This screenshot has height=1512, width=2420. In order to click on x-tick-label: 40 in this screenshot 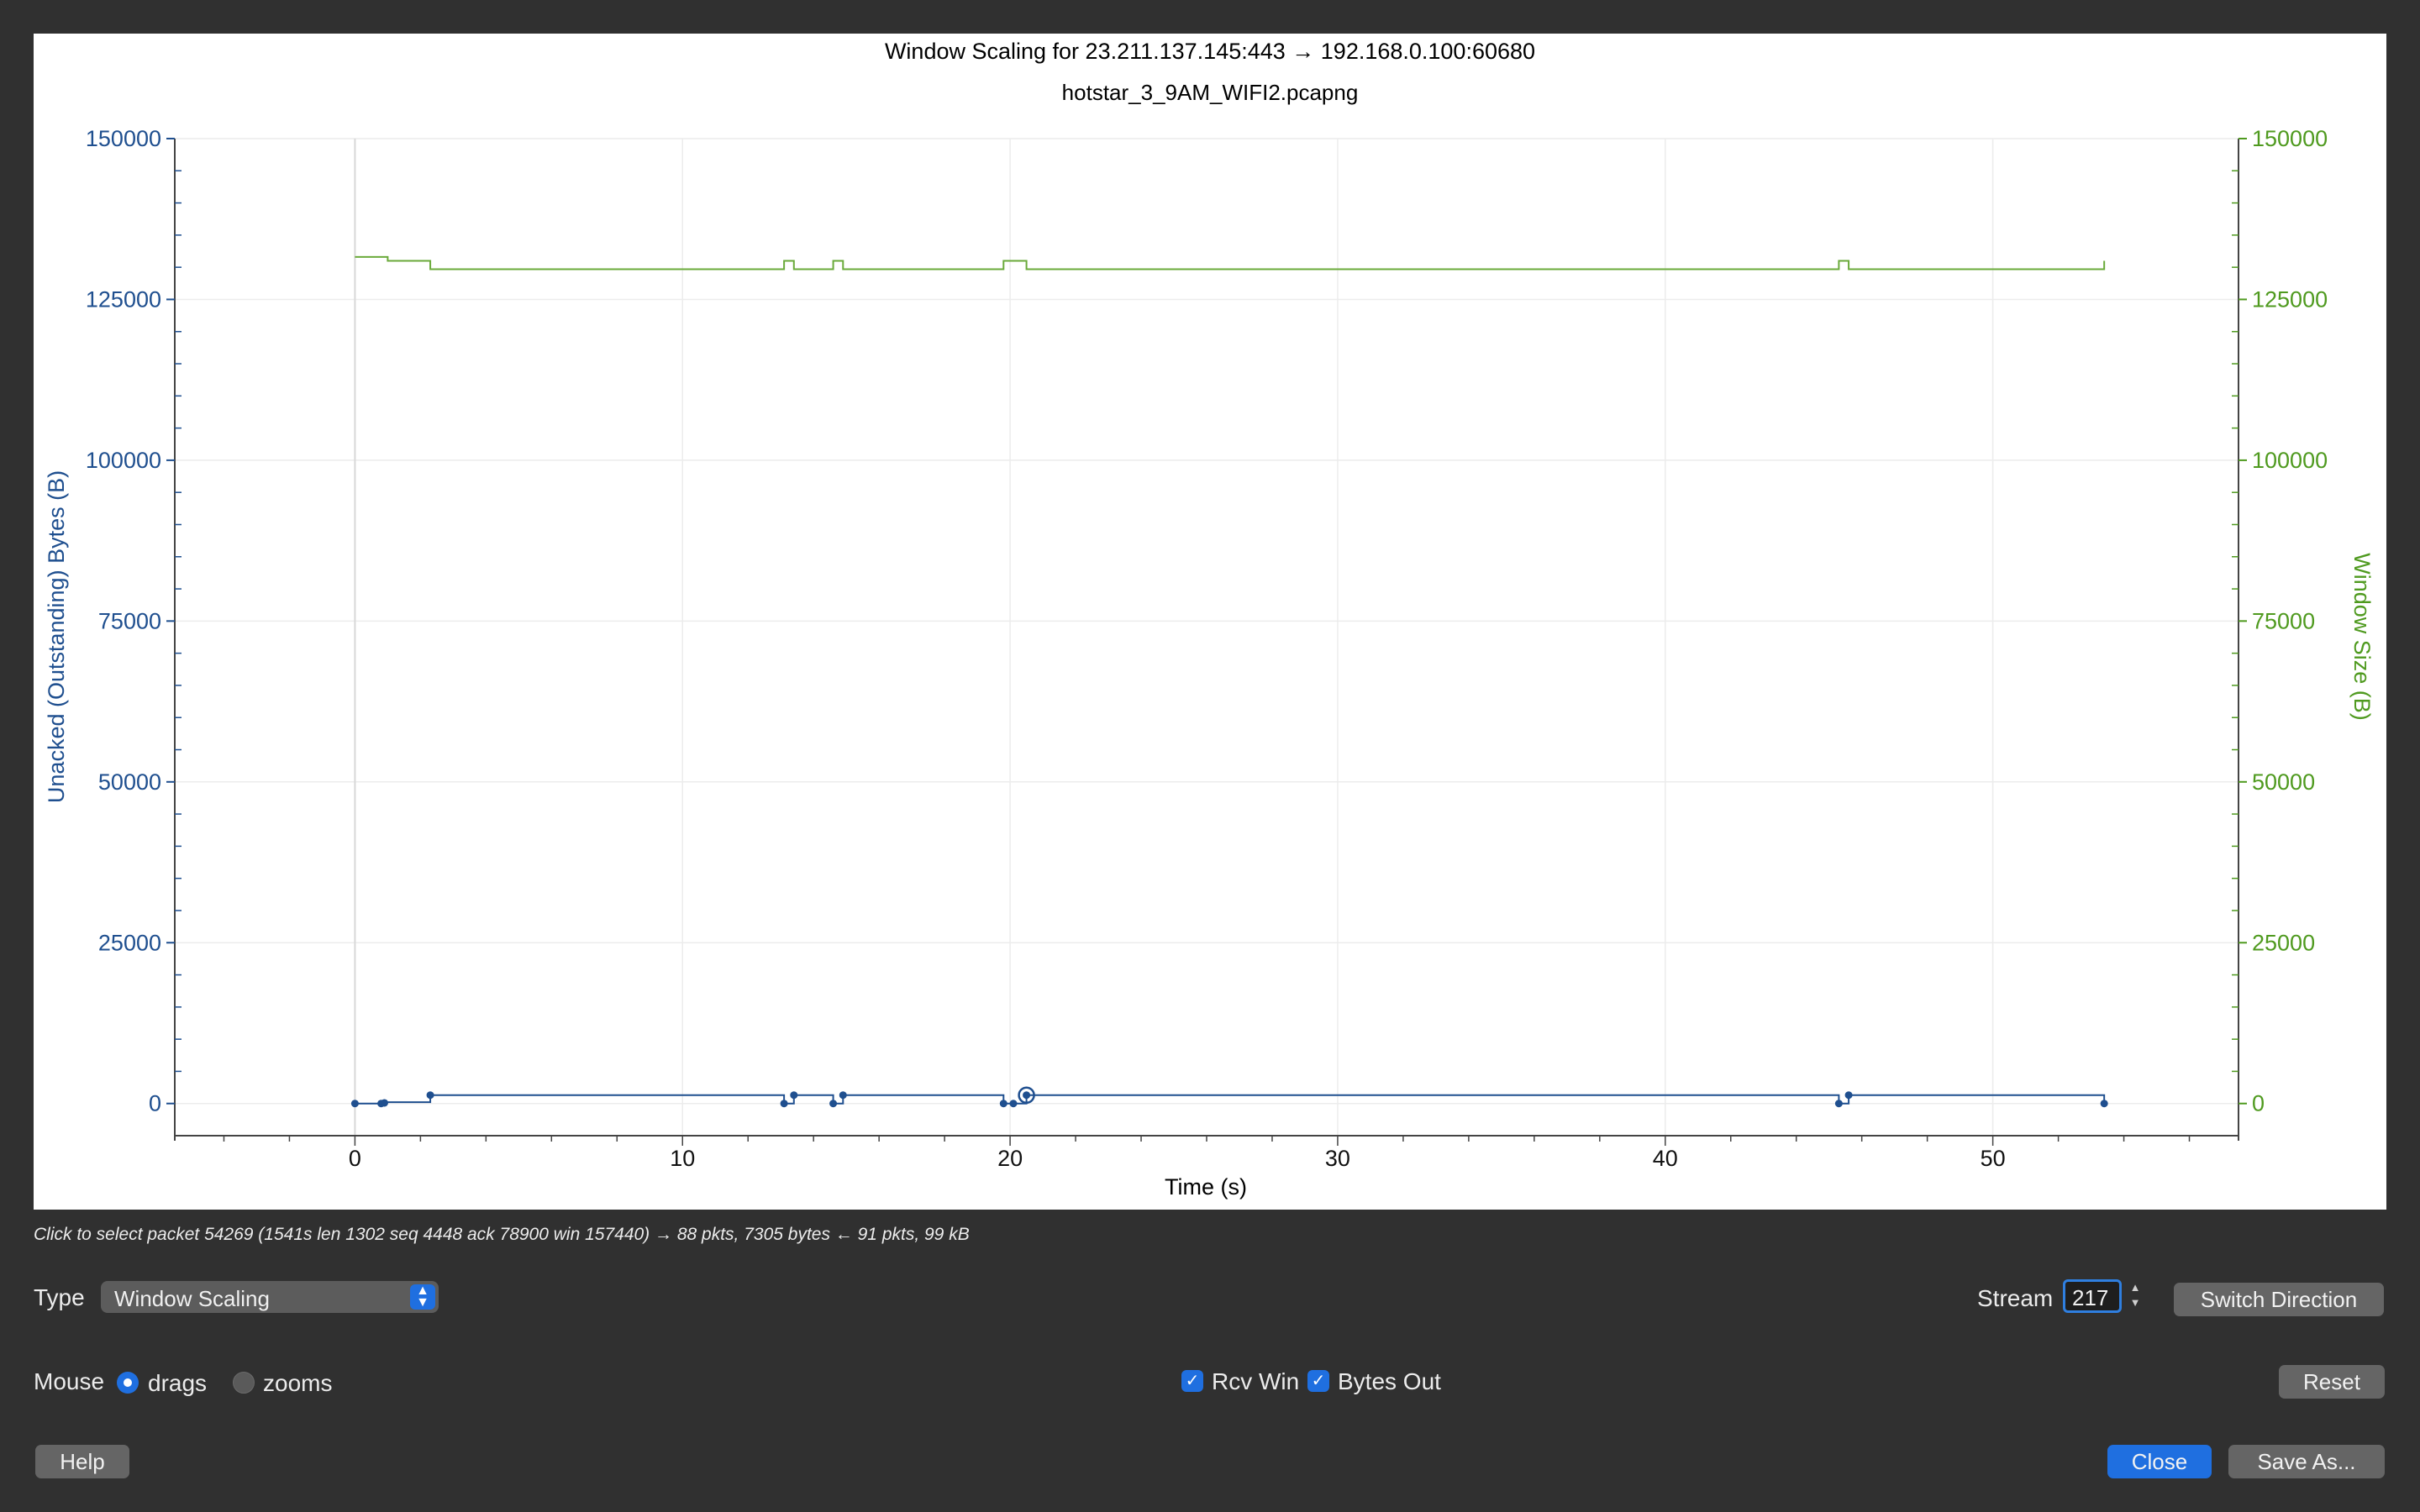, I will do `click(1665, 1158)`.